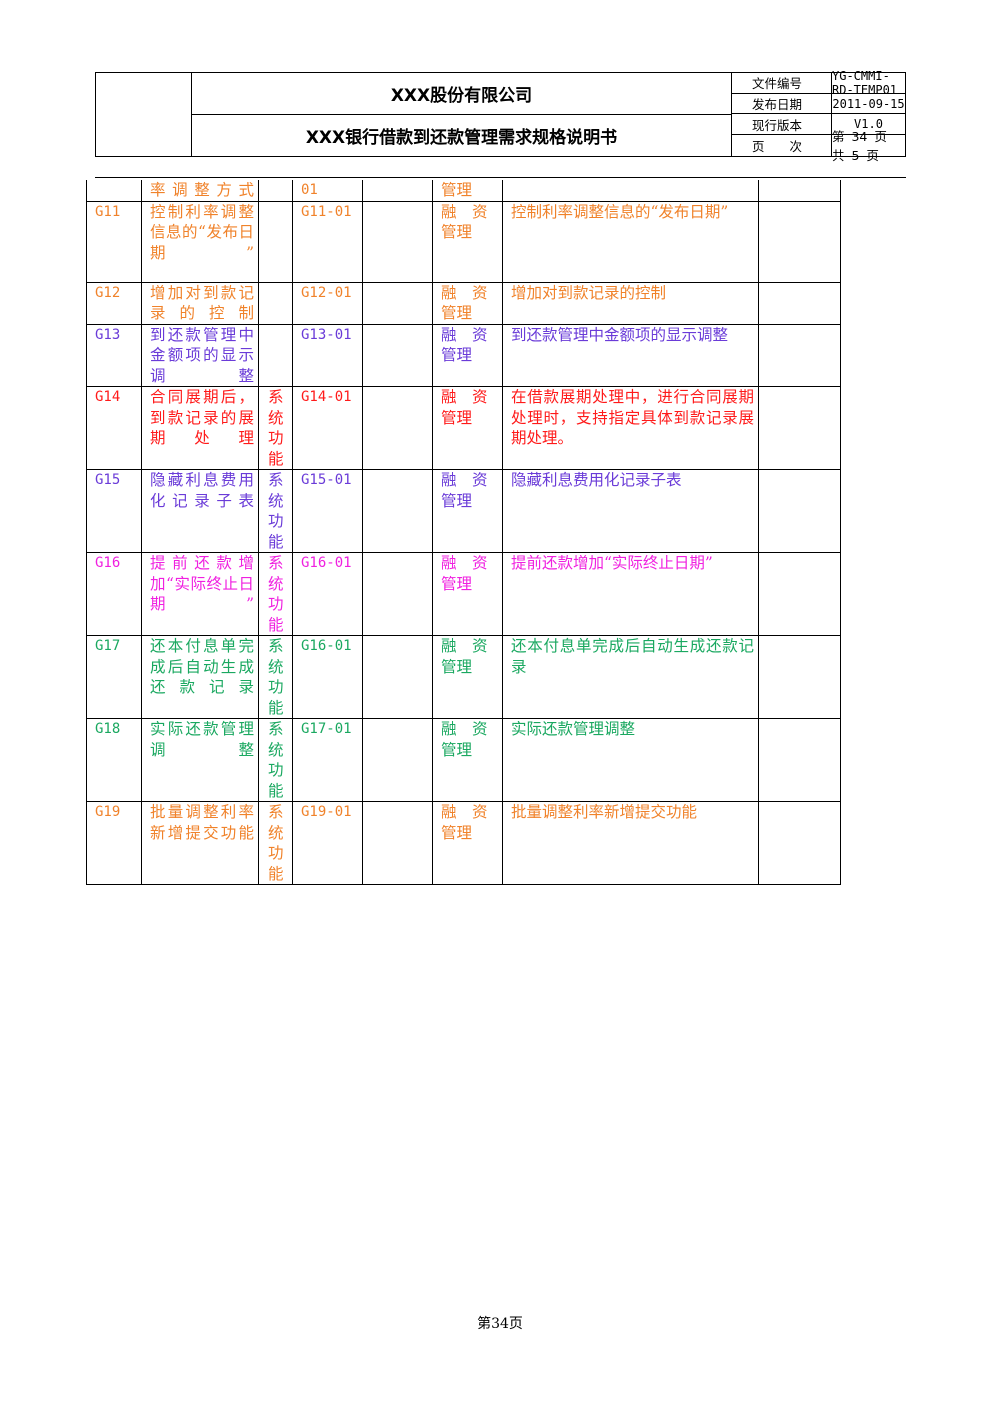 This screenshot has width=1000, height=1415. I want to click on requirement-name: 增加对到款记录的控制, so click(200, 303).